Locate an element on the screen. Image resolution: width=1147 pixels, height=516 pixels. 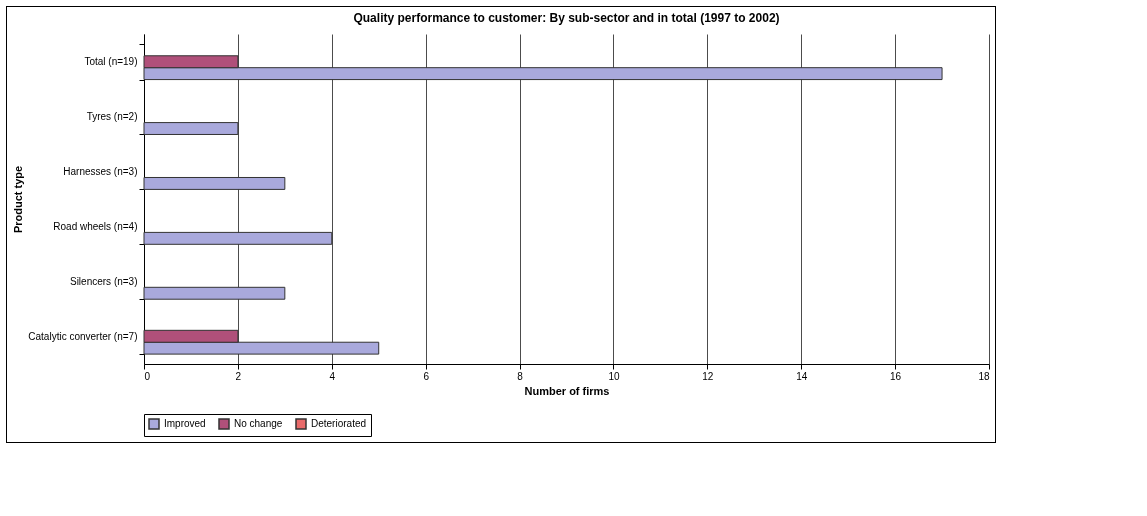
x-tick-label: 10 is located at coordinates (614, 376).